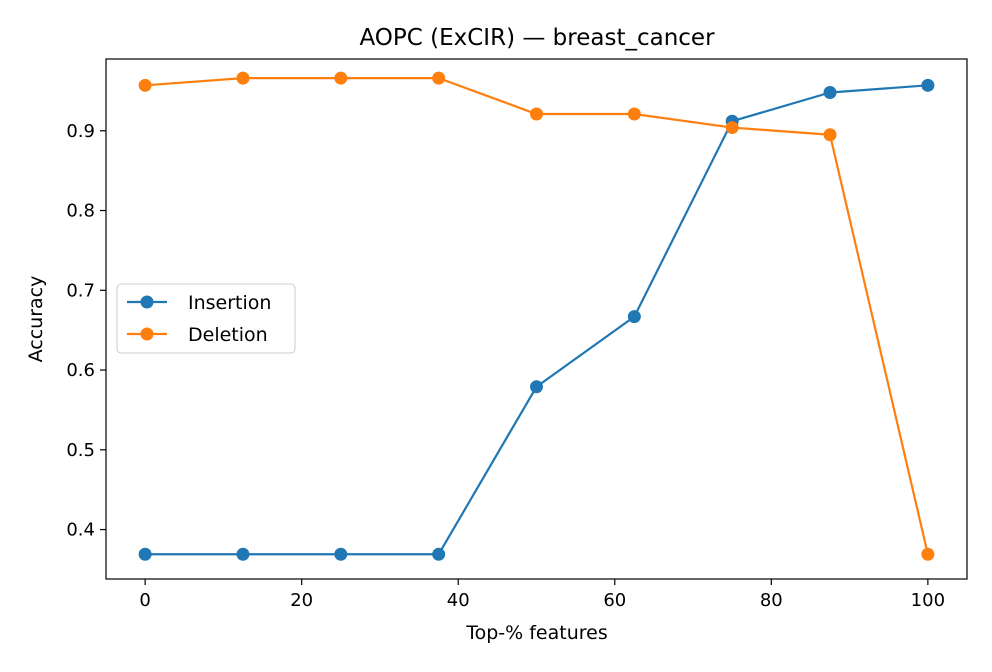 The width and height of the screenshot is (992, 672). What do you see at coordinates (928, 600) in the screenshot?
I see `x-tick-label: 100` at bounding box center [928, 600].